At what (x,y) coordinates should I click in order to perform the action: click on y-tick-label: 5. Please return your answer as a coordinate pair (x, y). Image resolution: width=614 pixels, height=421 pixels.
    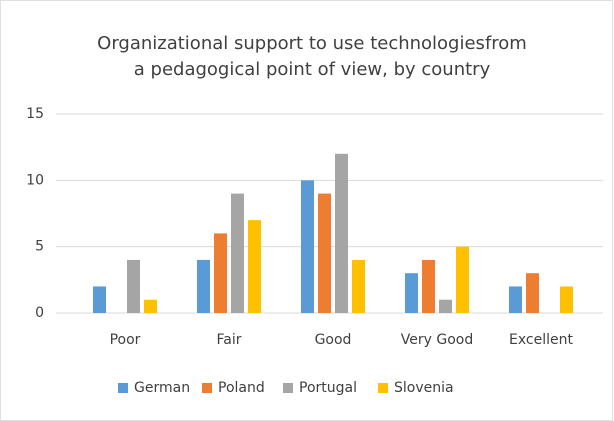
    Looking at the image, I should click on (39, 247).